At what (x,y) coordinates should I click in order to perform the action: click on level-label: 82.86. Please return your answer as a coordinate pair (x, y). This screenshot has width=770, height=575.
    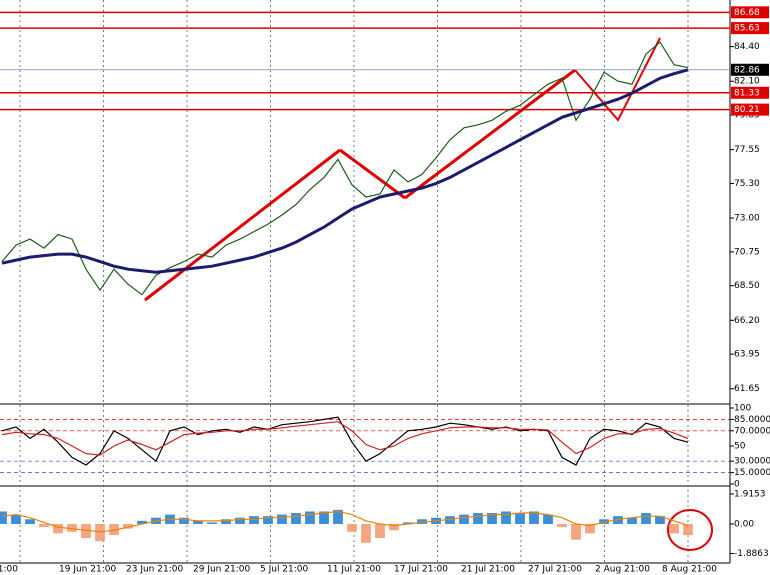
    Looking at the image, I should click on (747, 70).